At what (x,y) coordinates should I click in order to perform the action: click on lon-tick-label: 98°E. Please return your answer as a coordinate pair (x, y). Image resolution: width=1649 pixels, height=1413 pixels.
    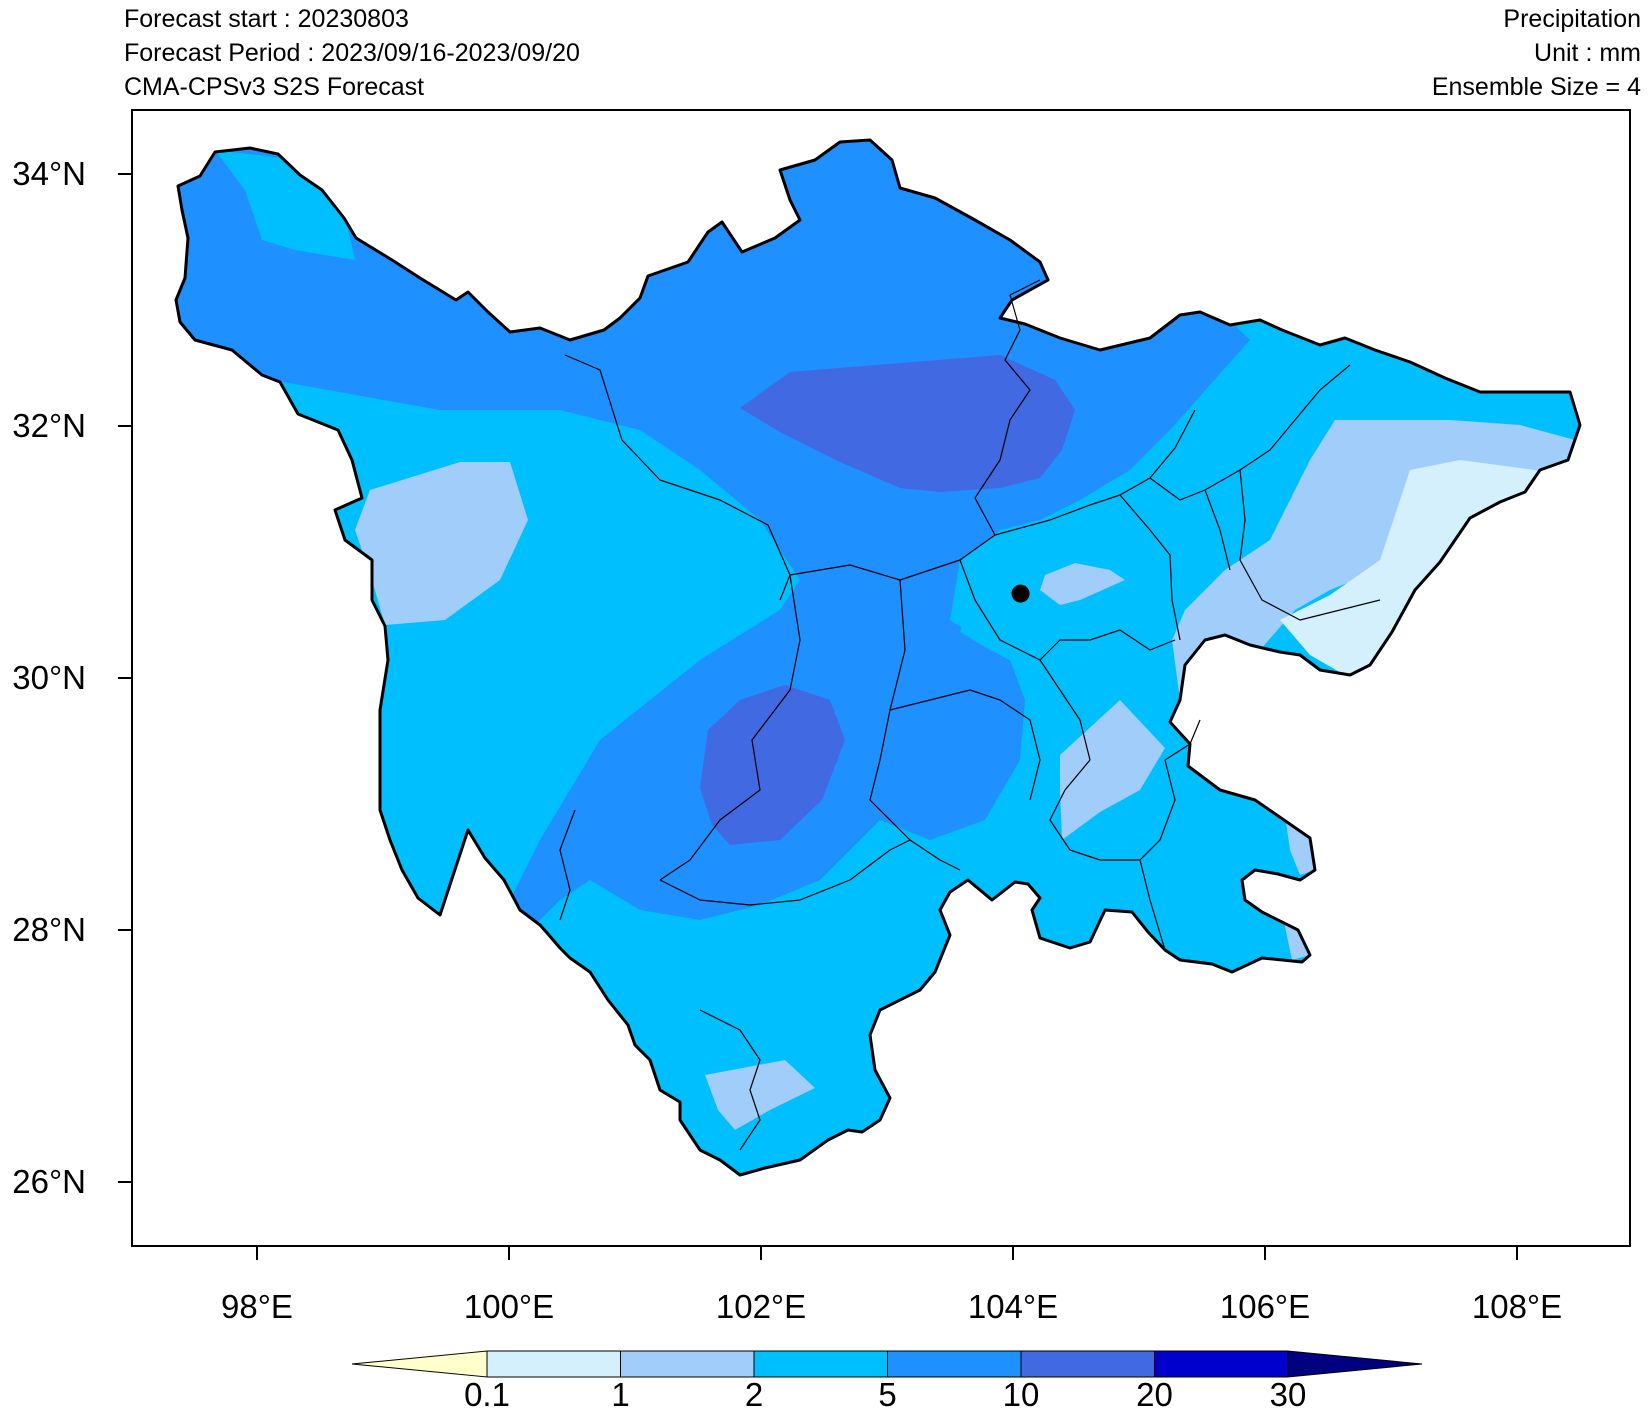
    Looking at the image, I should click on (257, 1306).